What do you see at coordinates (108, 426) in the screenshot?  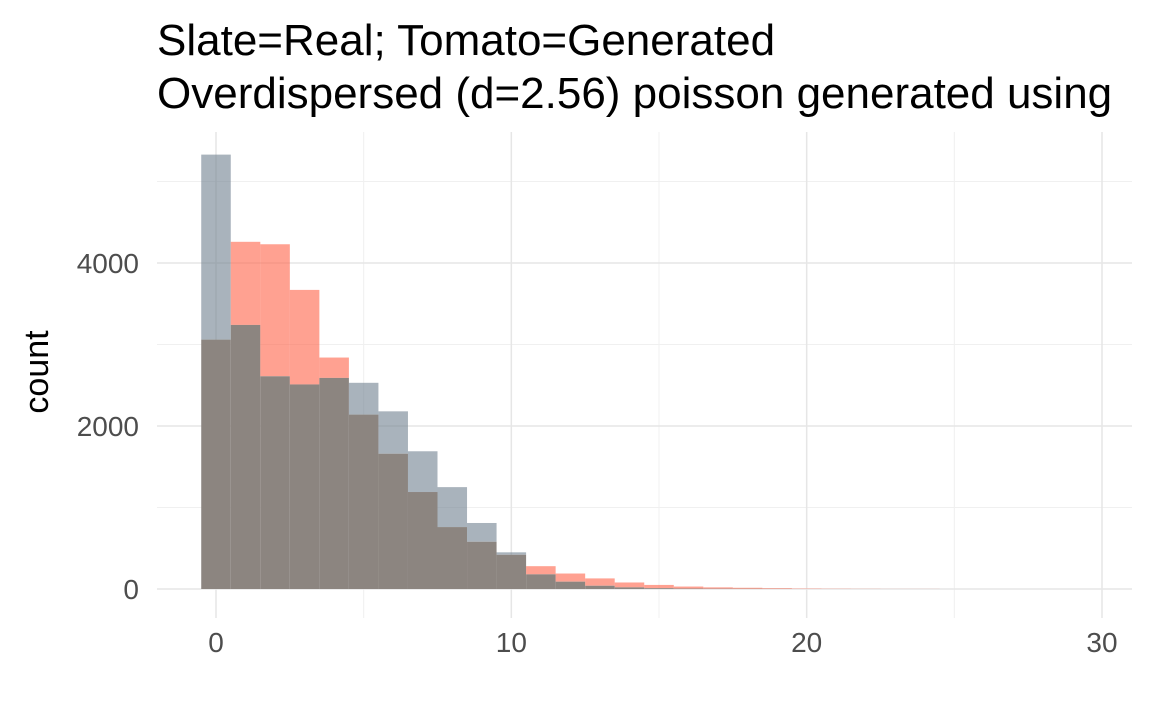 I see `y-tick-label: 2000` at bounding box center [108, 426].